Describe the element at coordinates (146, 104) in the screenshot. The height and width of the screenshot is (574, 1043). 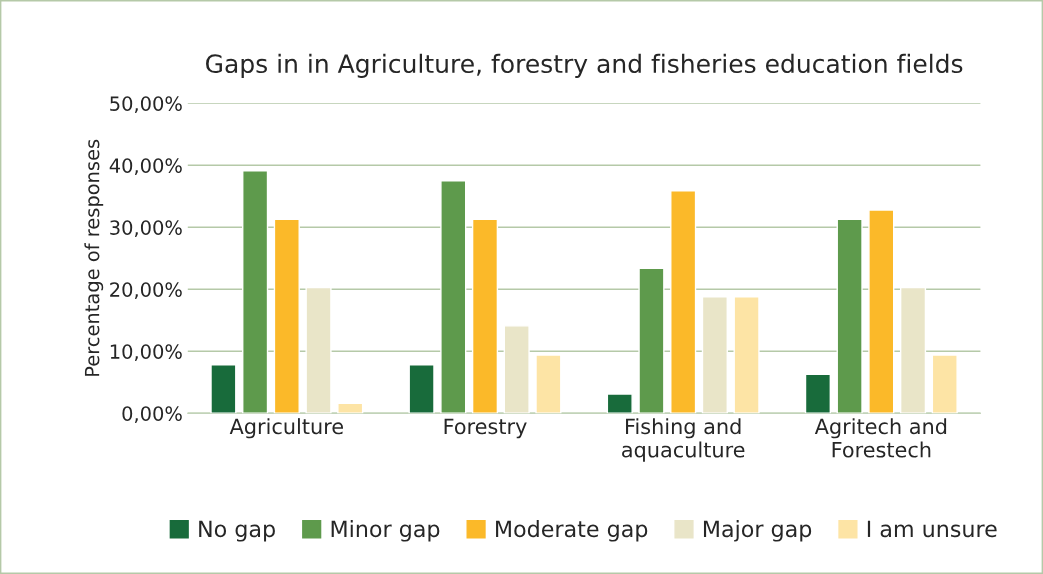
I see `y-tick-label: 50,00%` at that location.